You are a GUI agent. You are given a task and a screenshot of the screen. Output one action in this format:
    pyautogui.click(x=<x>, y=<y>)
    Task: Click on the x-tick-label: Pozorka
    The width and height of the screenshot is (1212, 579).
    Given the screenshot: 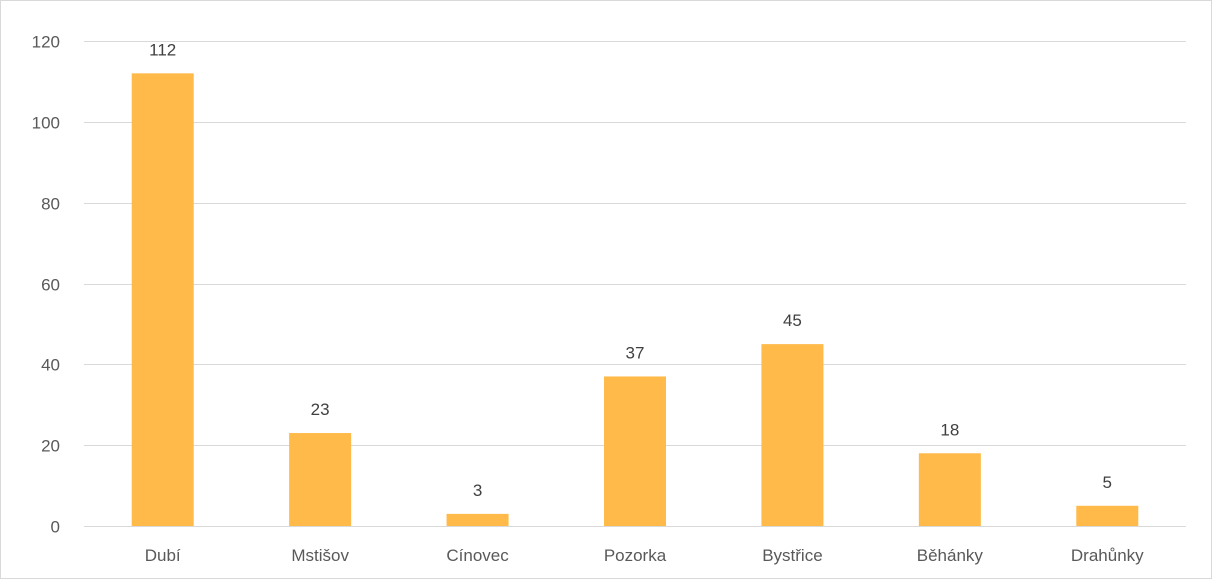 What is the action you would take?
    pyautogui.click(x=635, y=555)
    